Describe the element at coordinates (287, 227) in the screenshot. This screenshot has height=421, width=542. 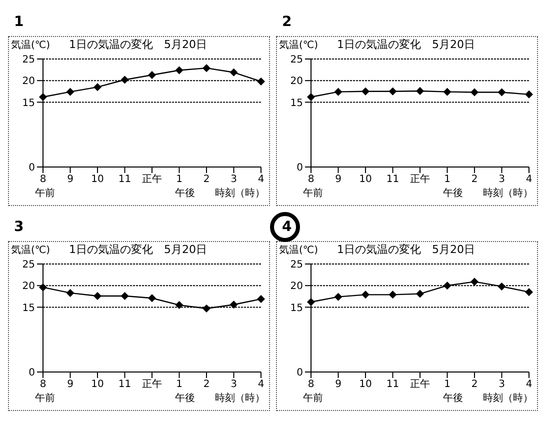
I see `text: 4` at that location.